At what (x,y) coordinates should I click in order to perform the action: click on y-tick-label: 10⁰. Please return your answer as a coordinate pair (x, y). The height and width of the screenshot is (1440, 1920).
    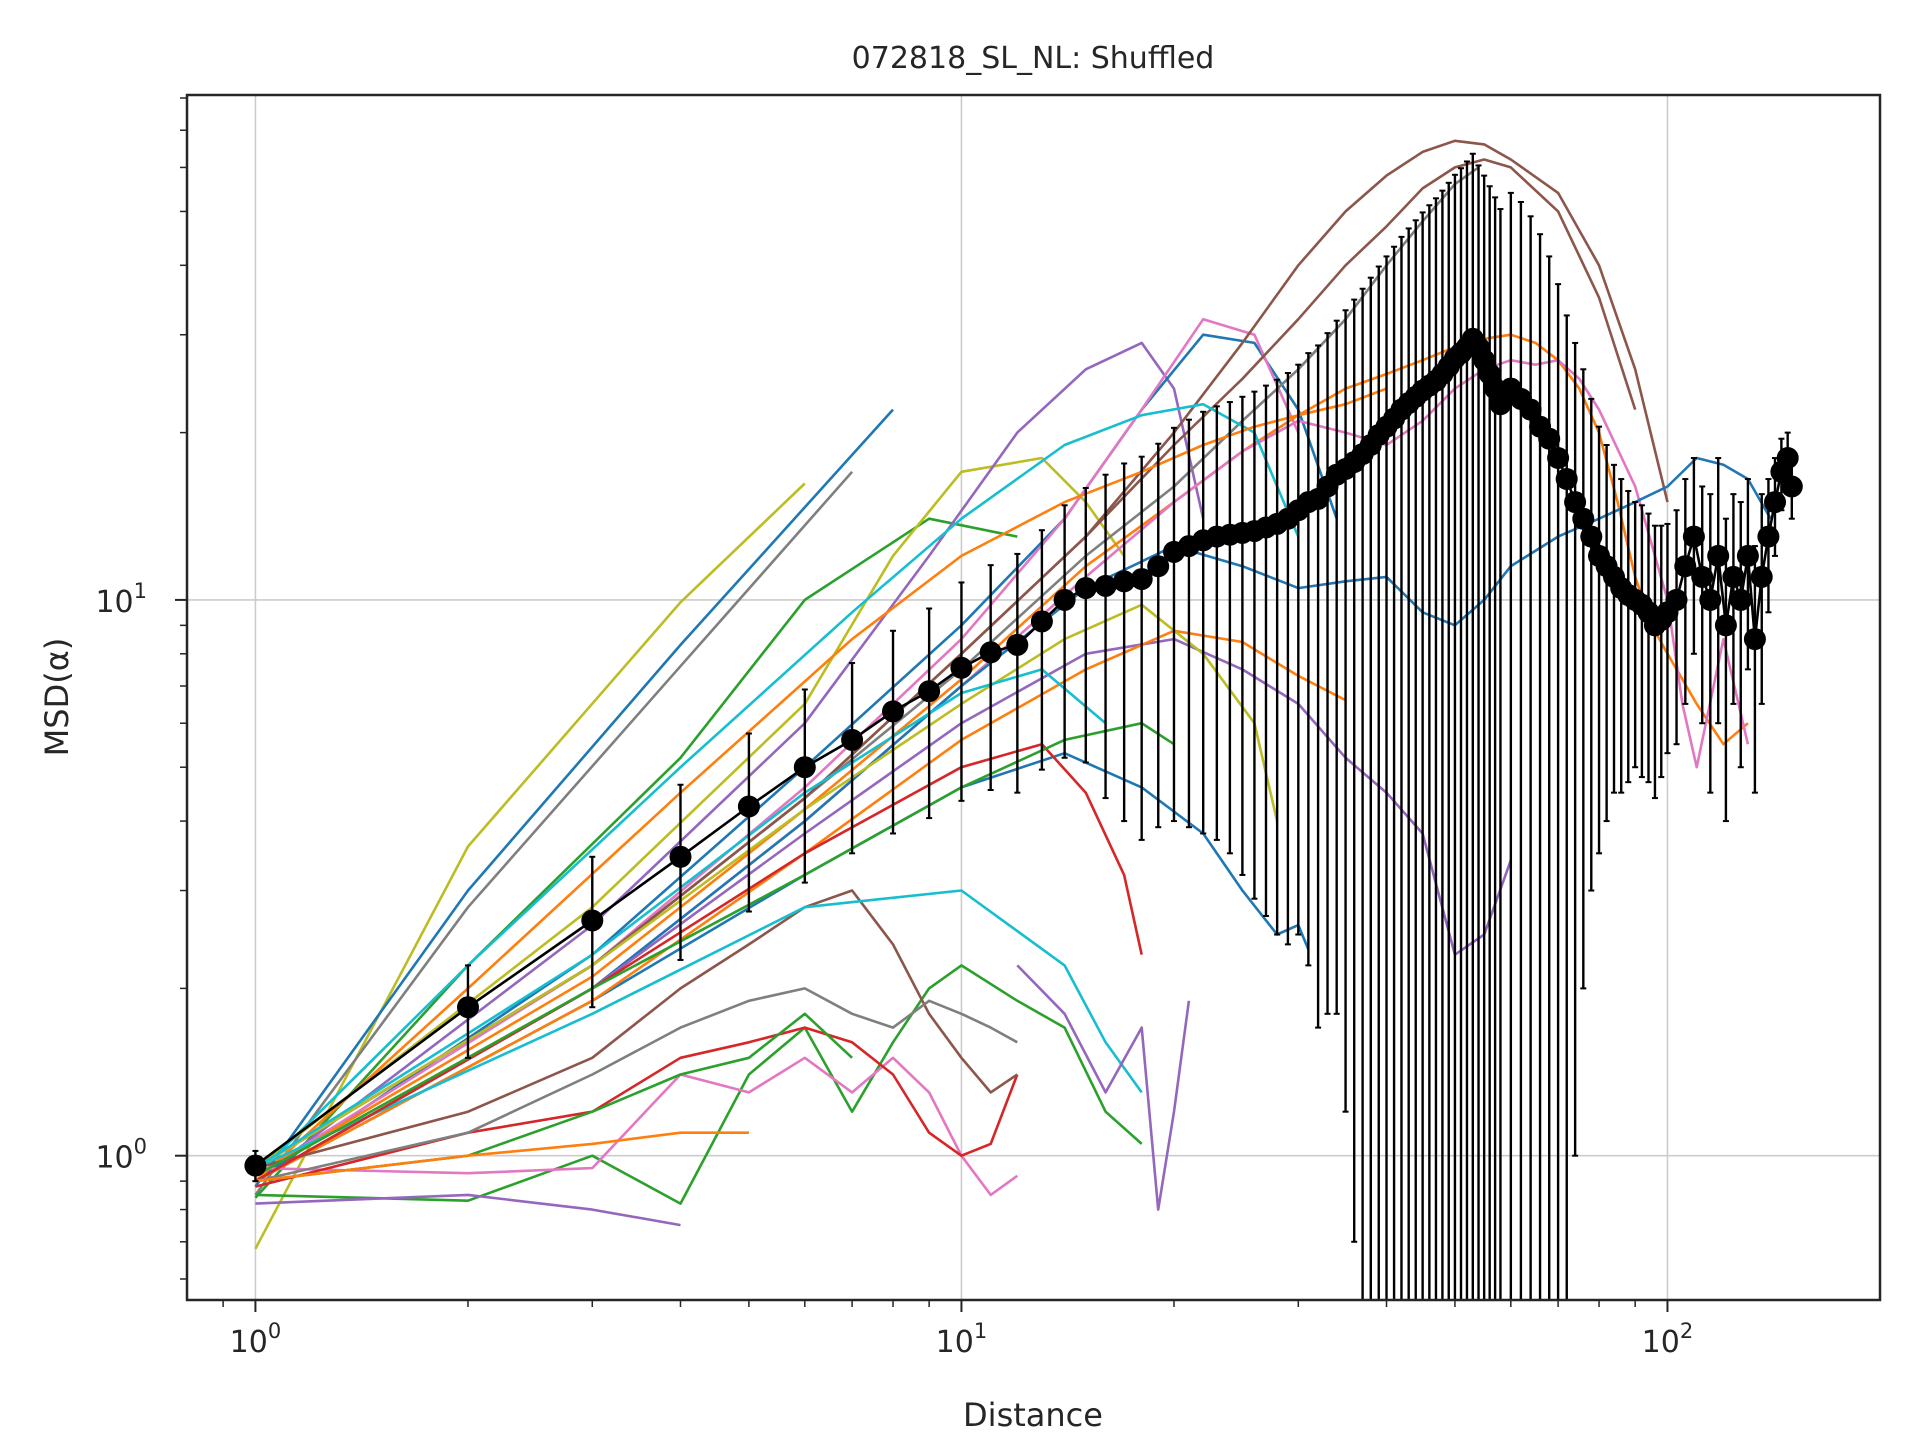
    Looking at the image, I should click on (121, 1155).